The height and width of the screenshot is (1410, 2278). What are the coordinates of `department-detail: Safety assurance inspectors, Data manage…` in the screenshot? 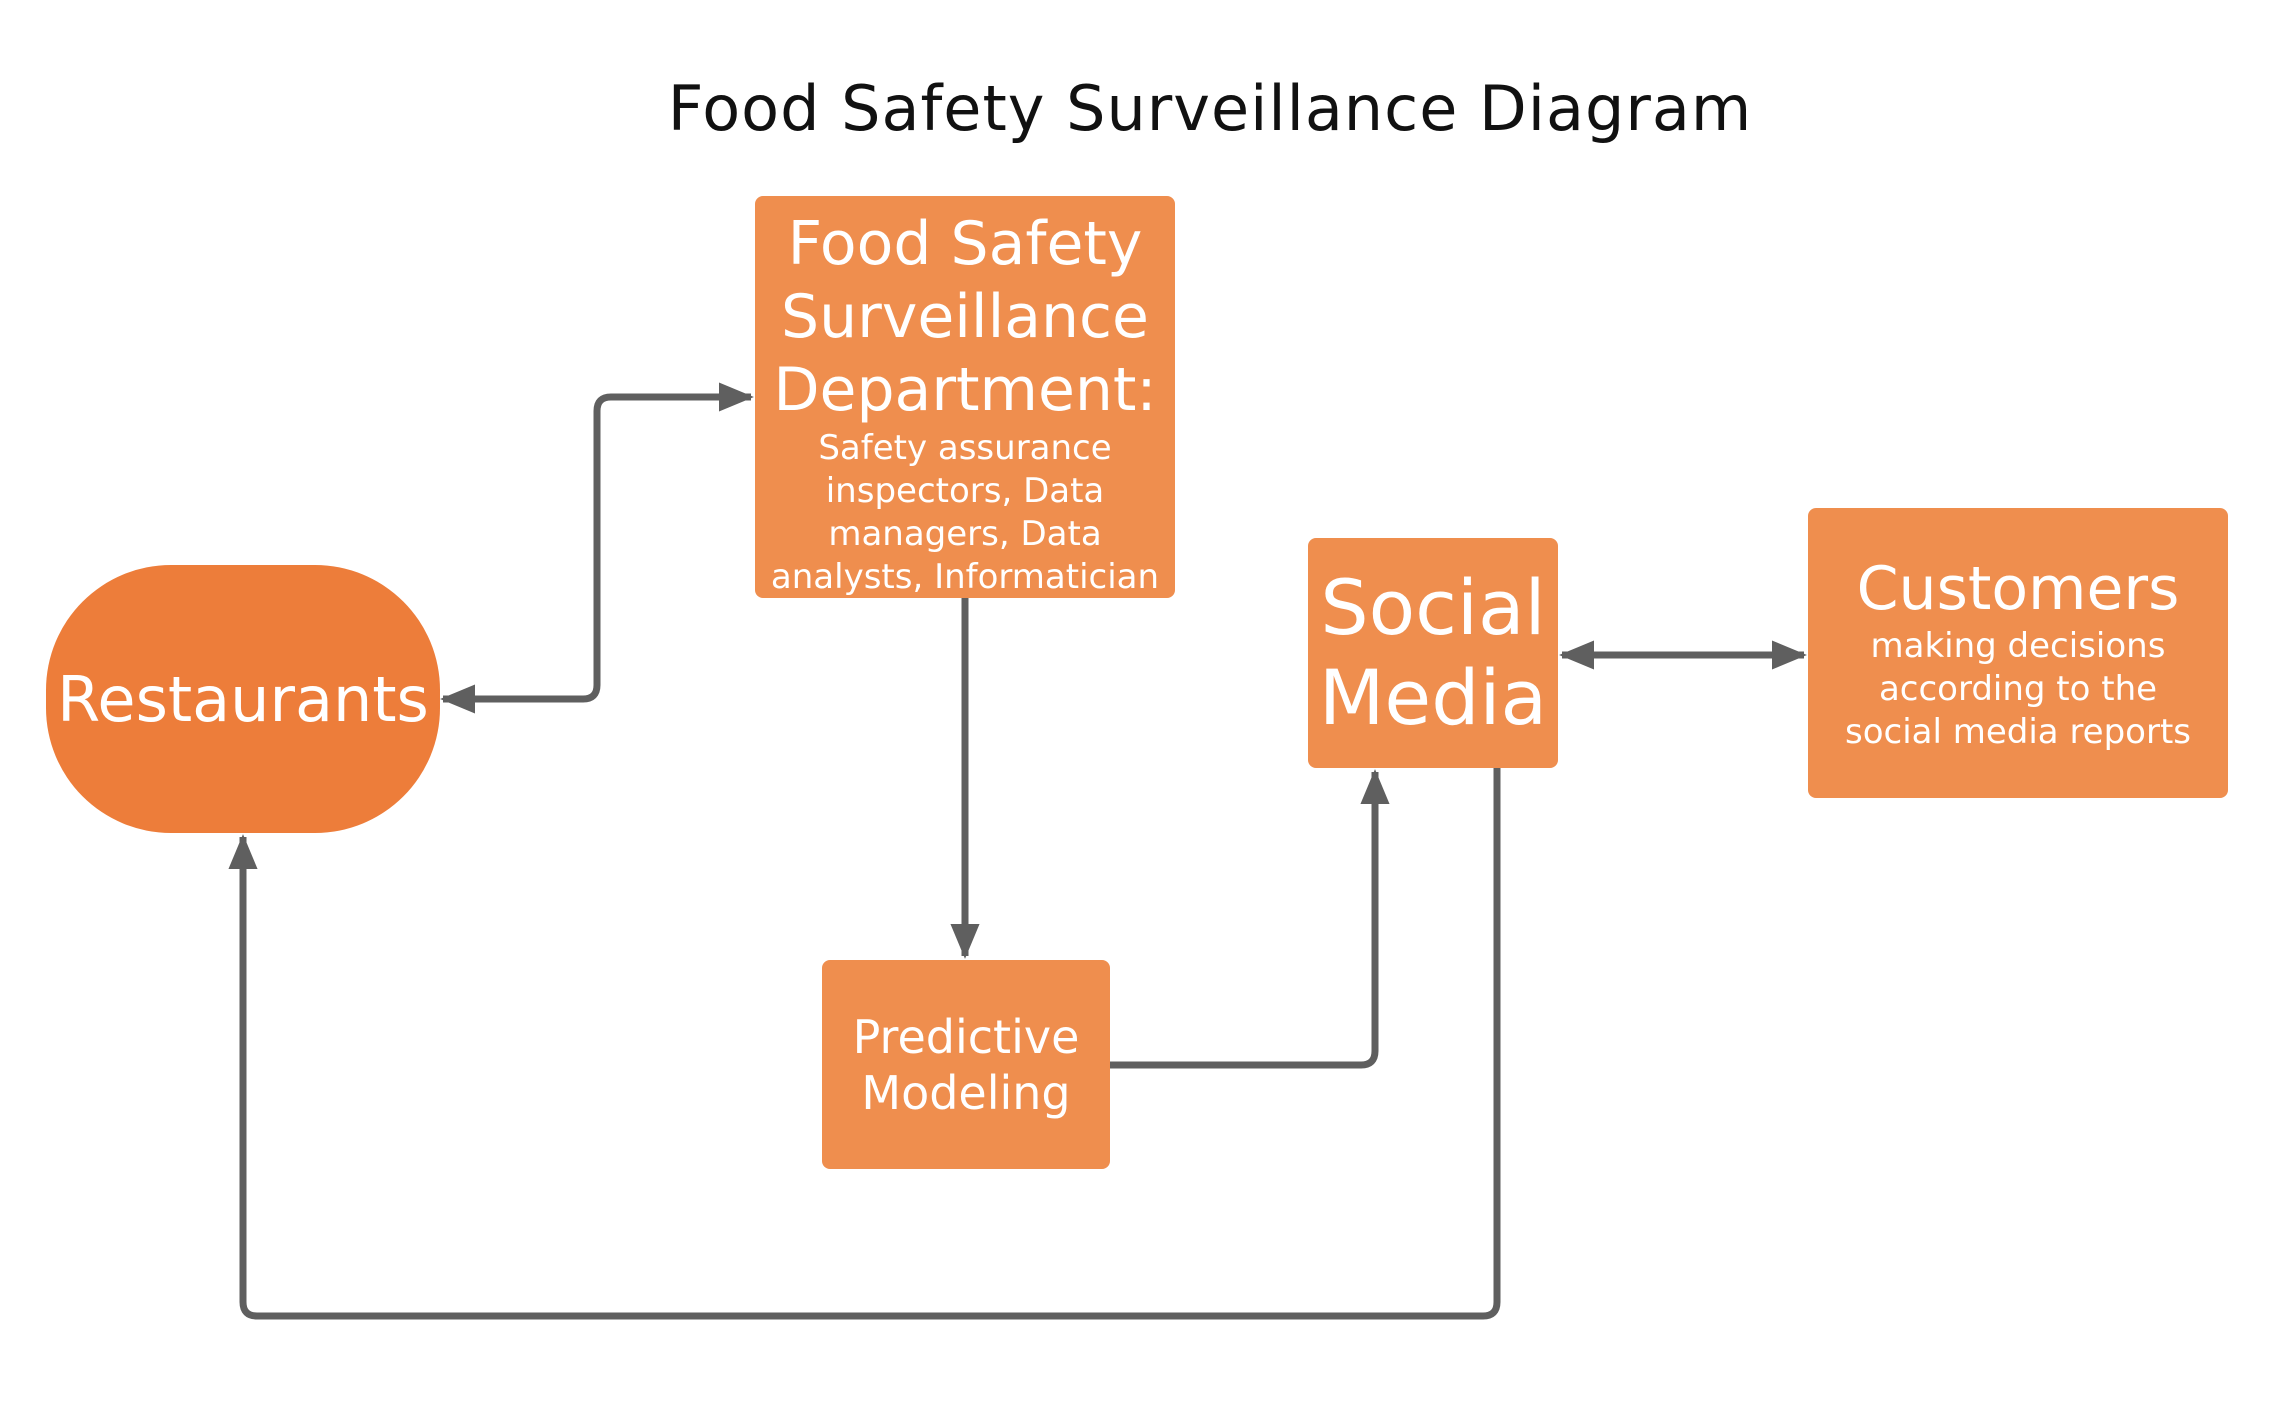 It's located at (965, 512).